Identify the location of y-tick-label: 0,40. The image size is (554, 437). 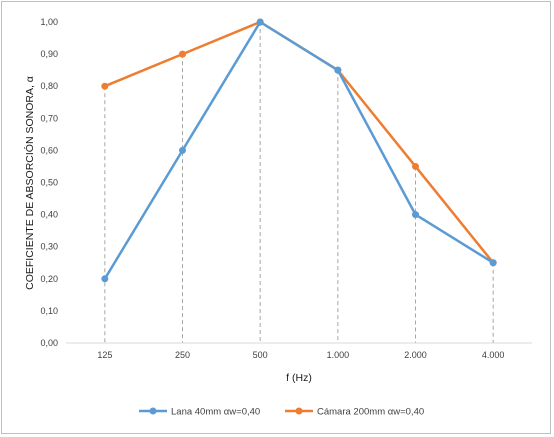
(49, 215).